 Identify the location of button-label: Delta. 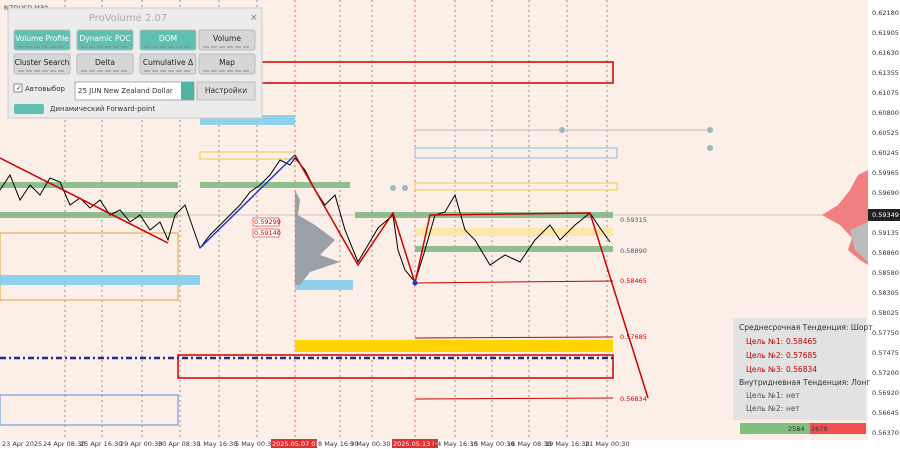
(105, 62).